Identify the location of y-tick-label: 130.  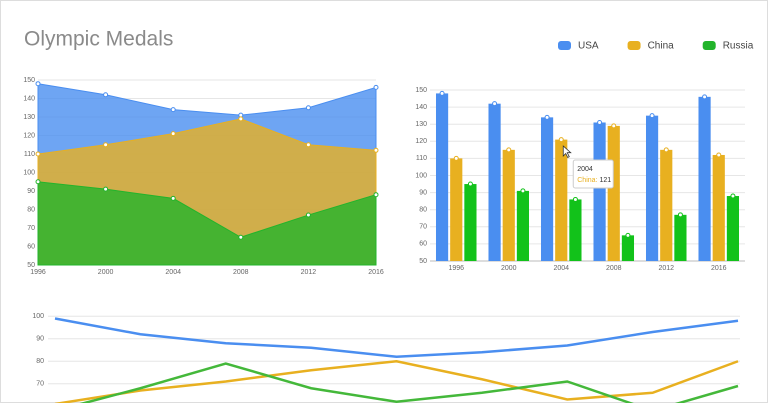
(29, 117).